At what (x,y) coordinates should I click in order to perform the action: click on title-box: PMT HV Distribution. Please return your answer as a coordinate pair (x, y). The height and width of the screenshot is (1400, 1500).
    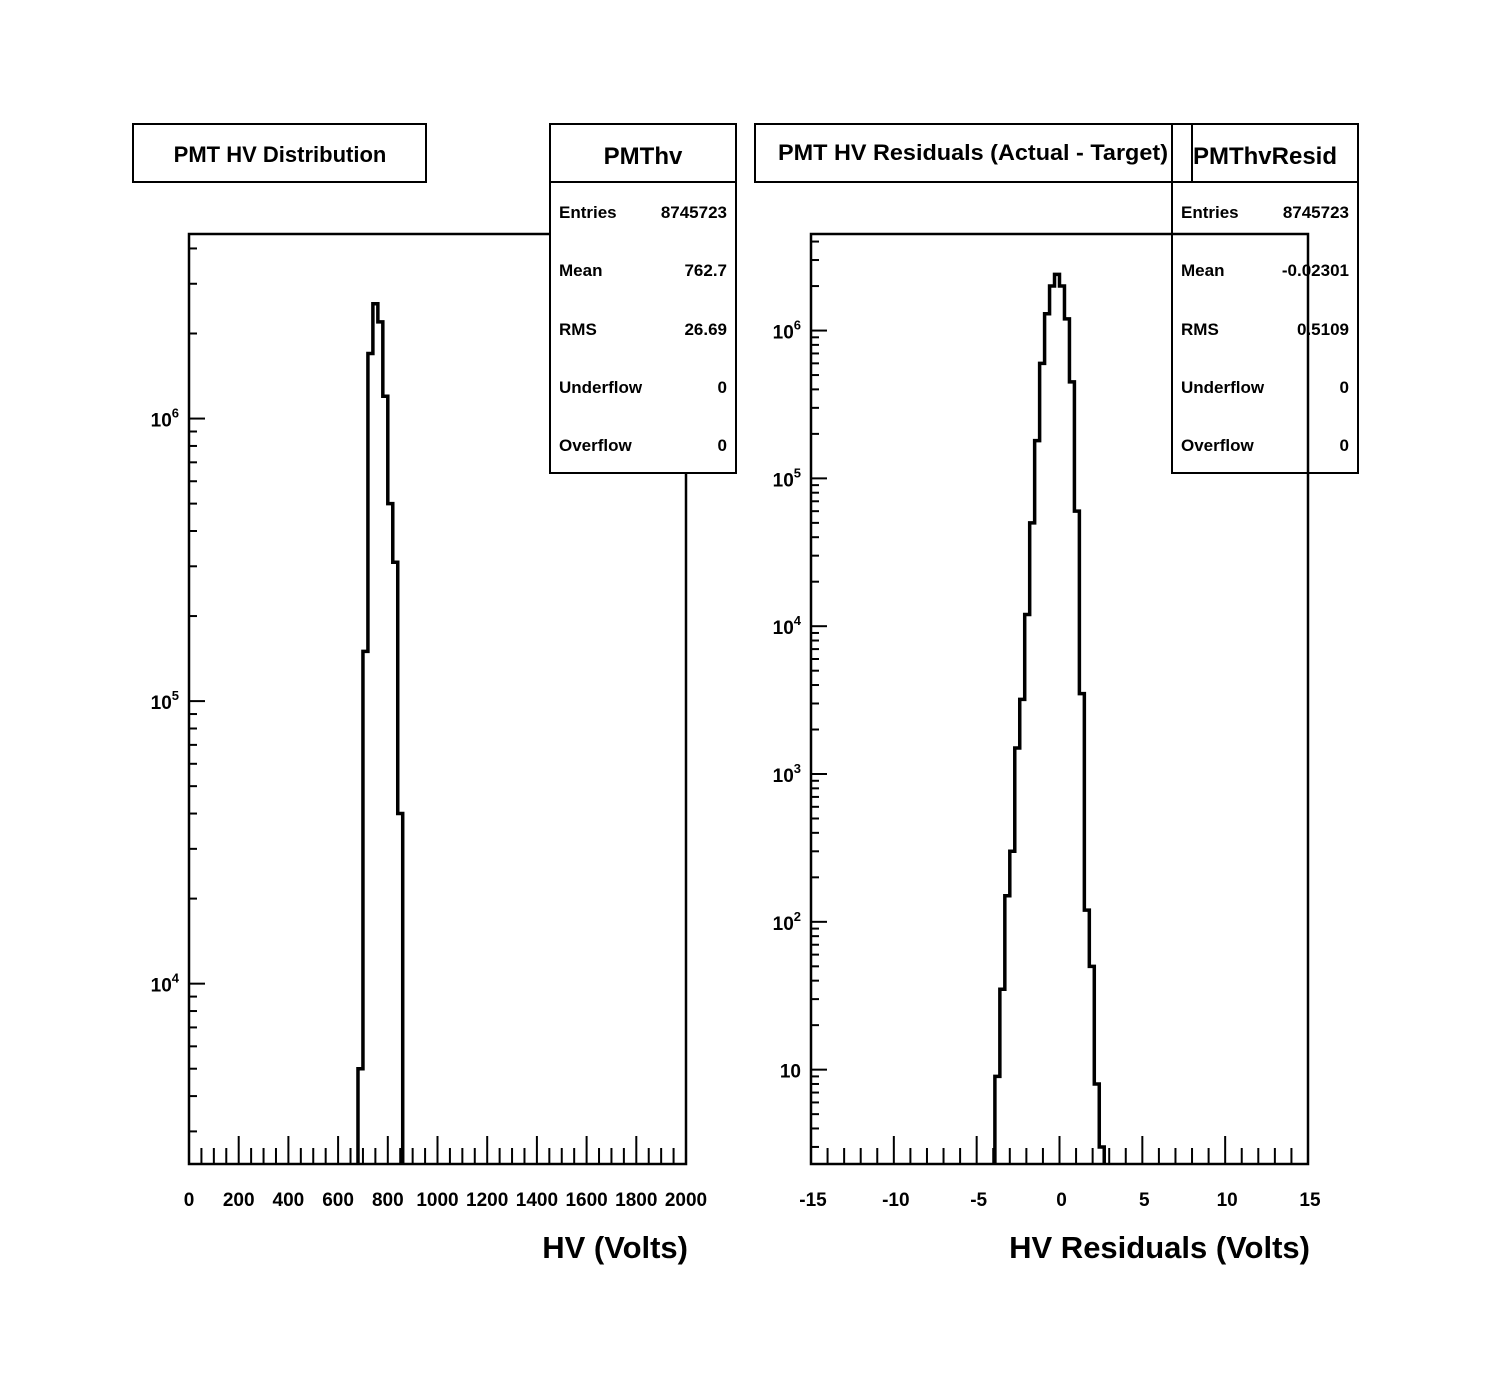
    Looking at the image, I should click on (279, 153).